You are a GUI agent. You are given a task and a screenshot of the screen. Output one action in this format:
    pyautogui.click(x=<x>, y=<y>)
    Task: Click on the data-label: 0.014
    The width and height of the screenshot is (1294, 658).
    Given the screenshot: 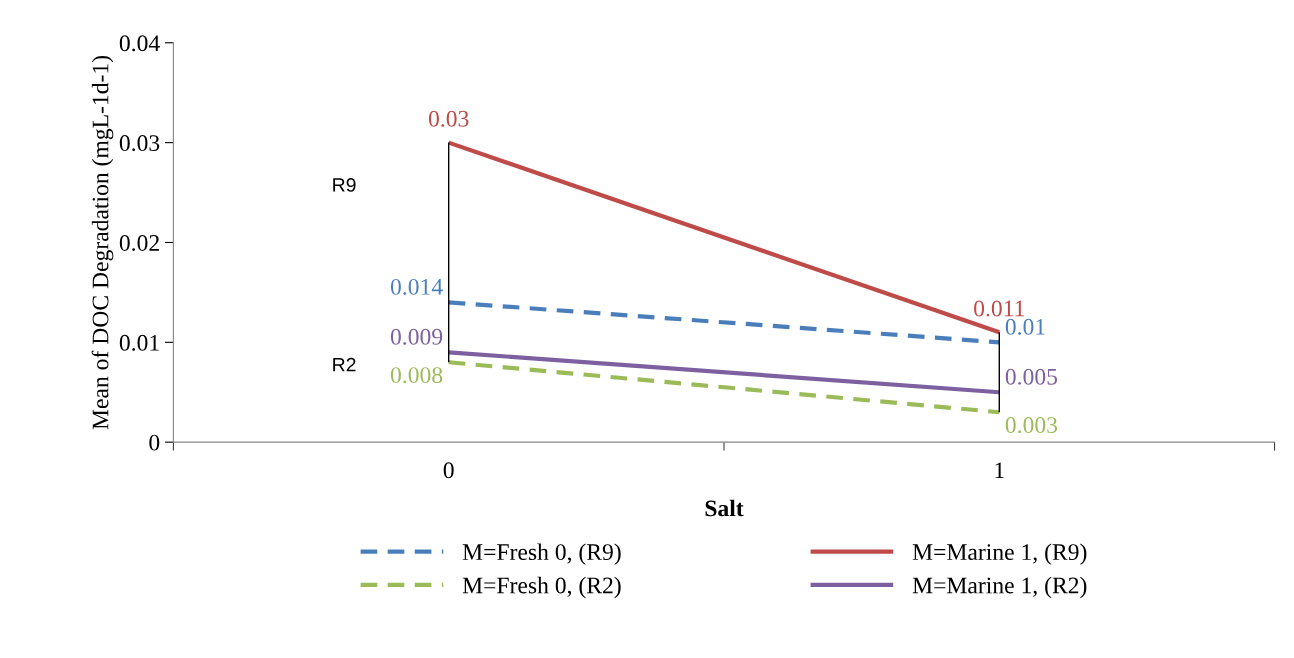 What is the action you would take?
    pyautogui.click(x=416, y=286)
    